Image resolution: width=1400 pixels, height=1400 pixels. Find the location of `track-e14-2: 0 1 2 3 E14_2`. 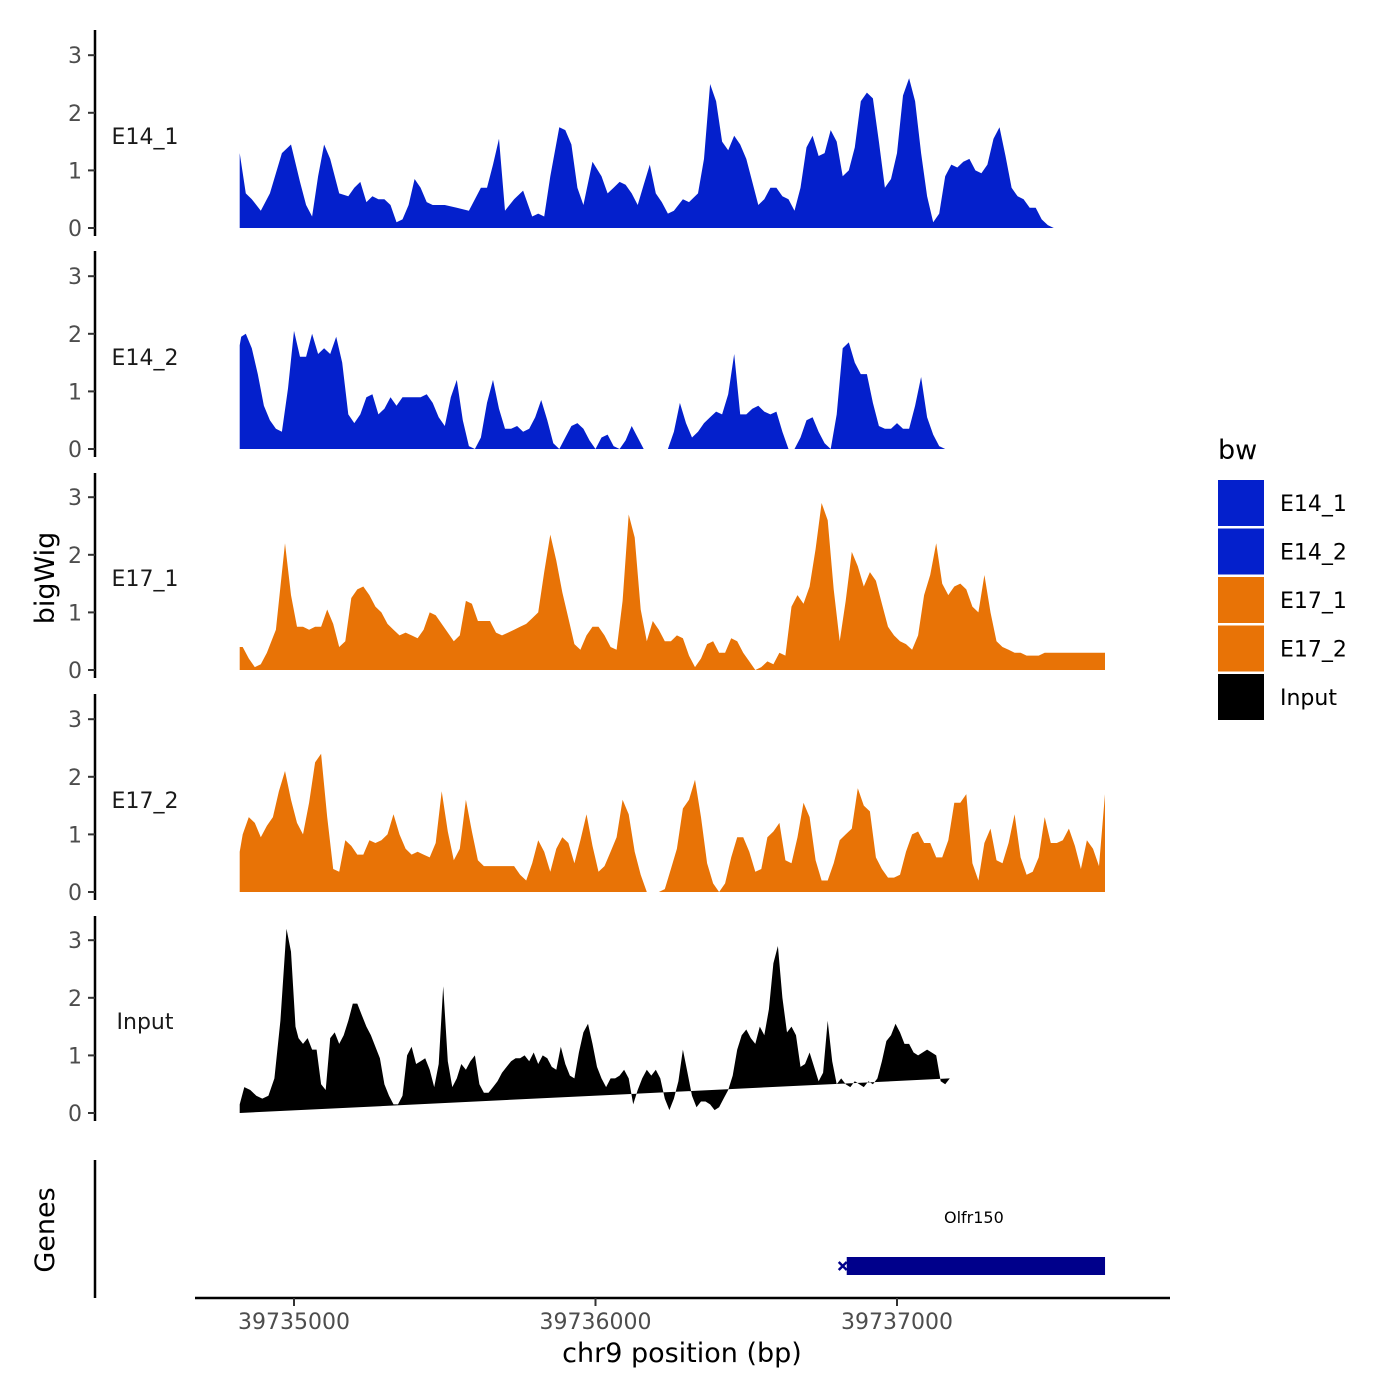

track-e14-2: 0 1 2 3 E14_2 is located at coordinates (586, 357).